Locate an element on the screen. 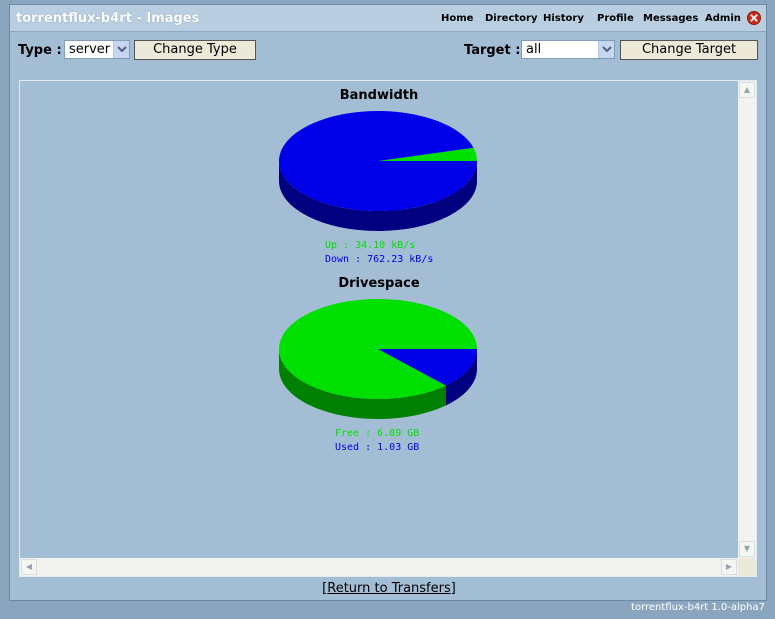 The width and height of the screenshot is (775, 619). scroll-up-icon: ▲ is located at coordinates (747, 90).